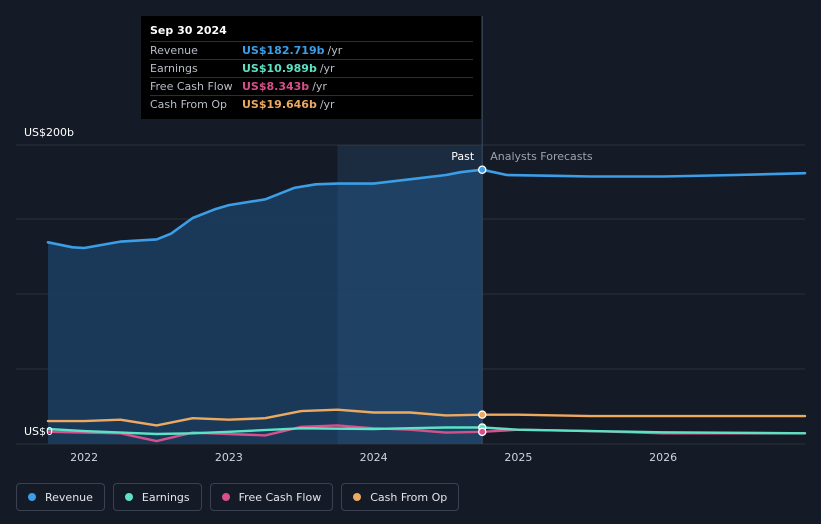 The image size is (821, 524). I want to click on x-tick-label: 2022, so click(84, 457).